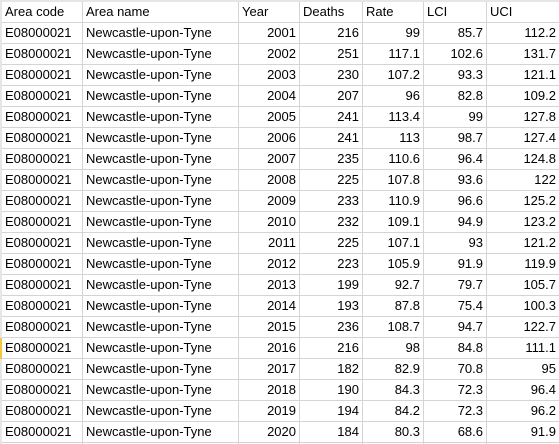 This screenshot has width=559, height=444. I want to click on cell-deaths: 193, so click(331, 306).